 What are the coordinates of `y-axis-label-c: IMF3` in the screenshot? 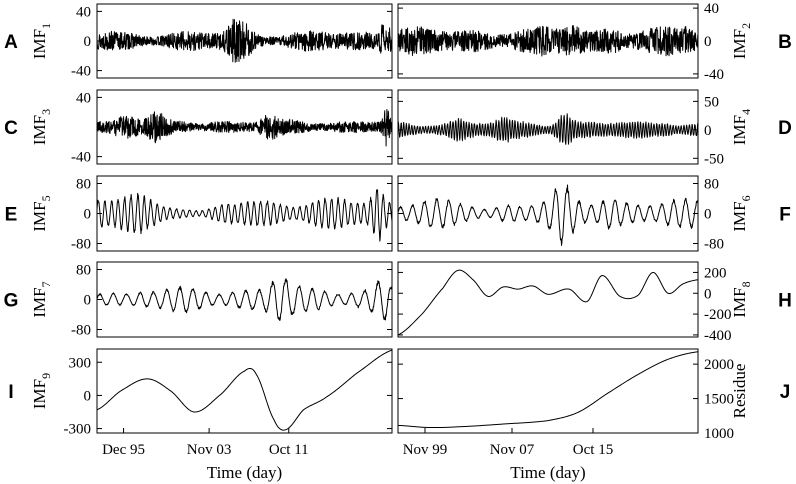 It's located at (41, 127).